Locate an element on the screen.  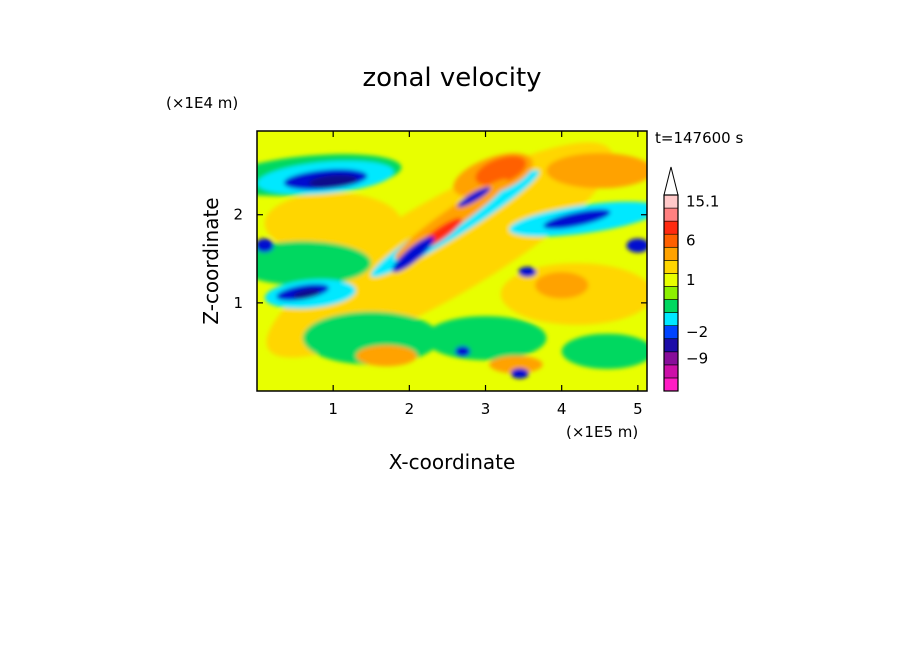
colorbar-label: 1 is located at coordinates (691, 280).